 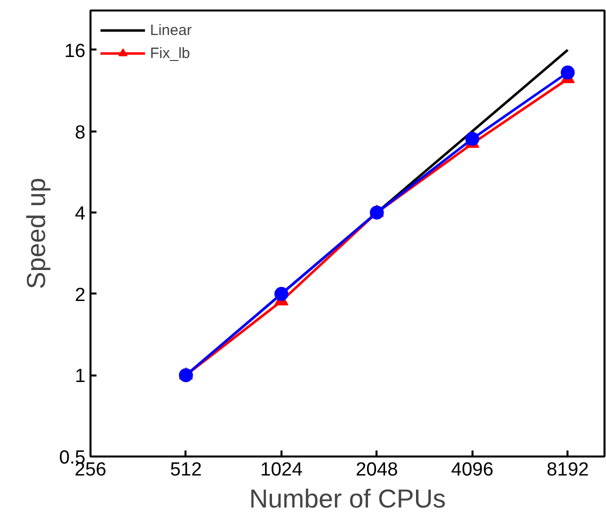 What do you see at coordinates (75, 51) in the screenshot?
I see `y-tick-label: 16` at bounding box center [75, 51].